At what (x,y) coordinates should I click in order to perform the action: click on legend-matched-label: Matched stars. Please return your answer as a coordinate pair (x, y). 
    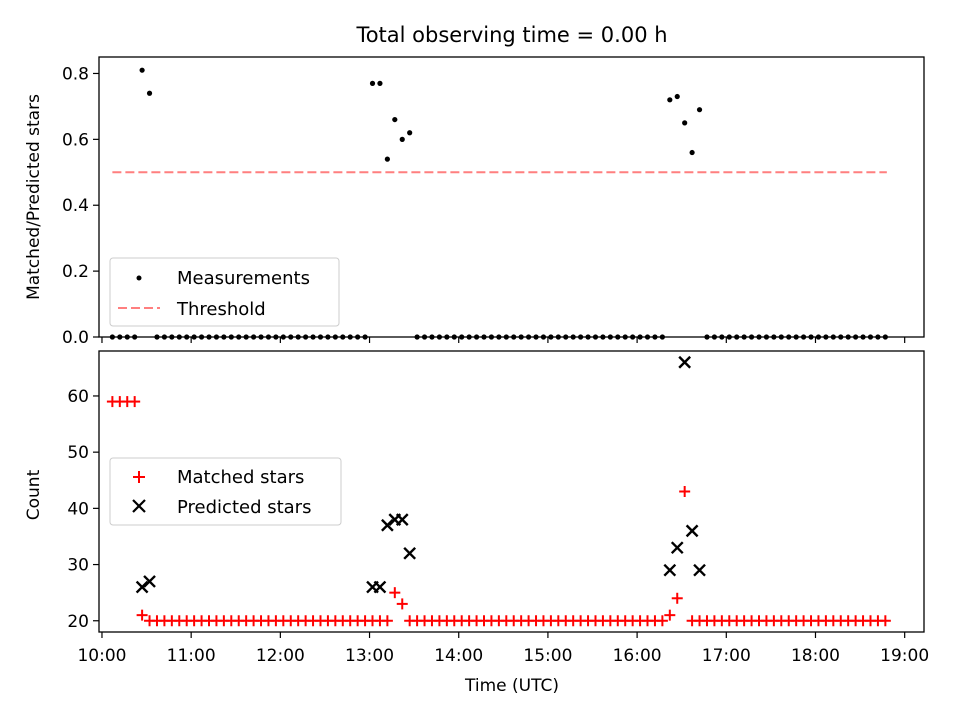
    Looking at the image, I should click on (240, 477).